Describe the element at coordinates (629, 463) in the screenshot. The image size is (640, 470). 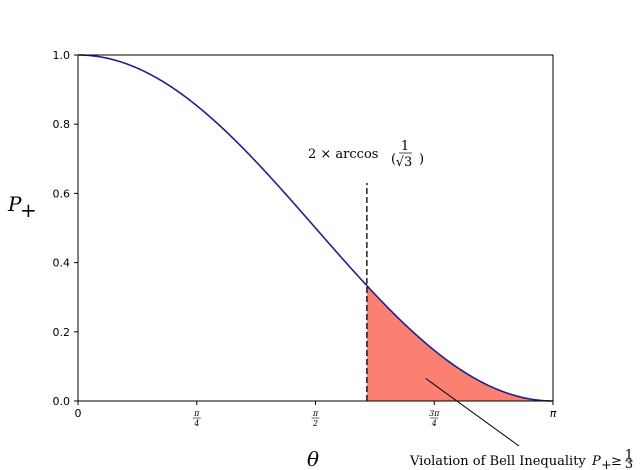
I see `svg-text: 3` at that location.